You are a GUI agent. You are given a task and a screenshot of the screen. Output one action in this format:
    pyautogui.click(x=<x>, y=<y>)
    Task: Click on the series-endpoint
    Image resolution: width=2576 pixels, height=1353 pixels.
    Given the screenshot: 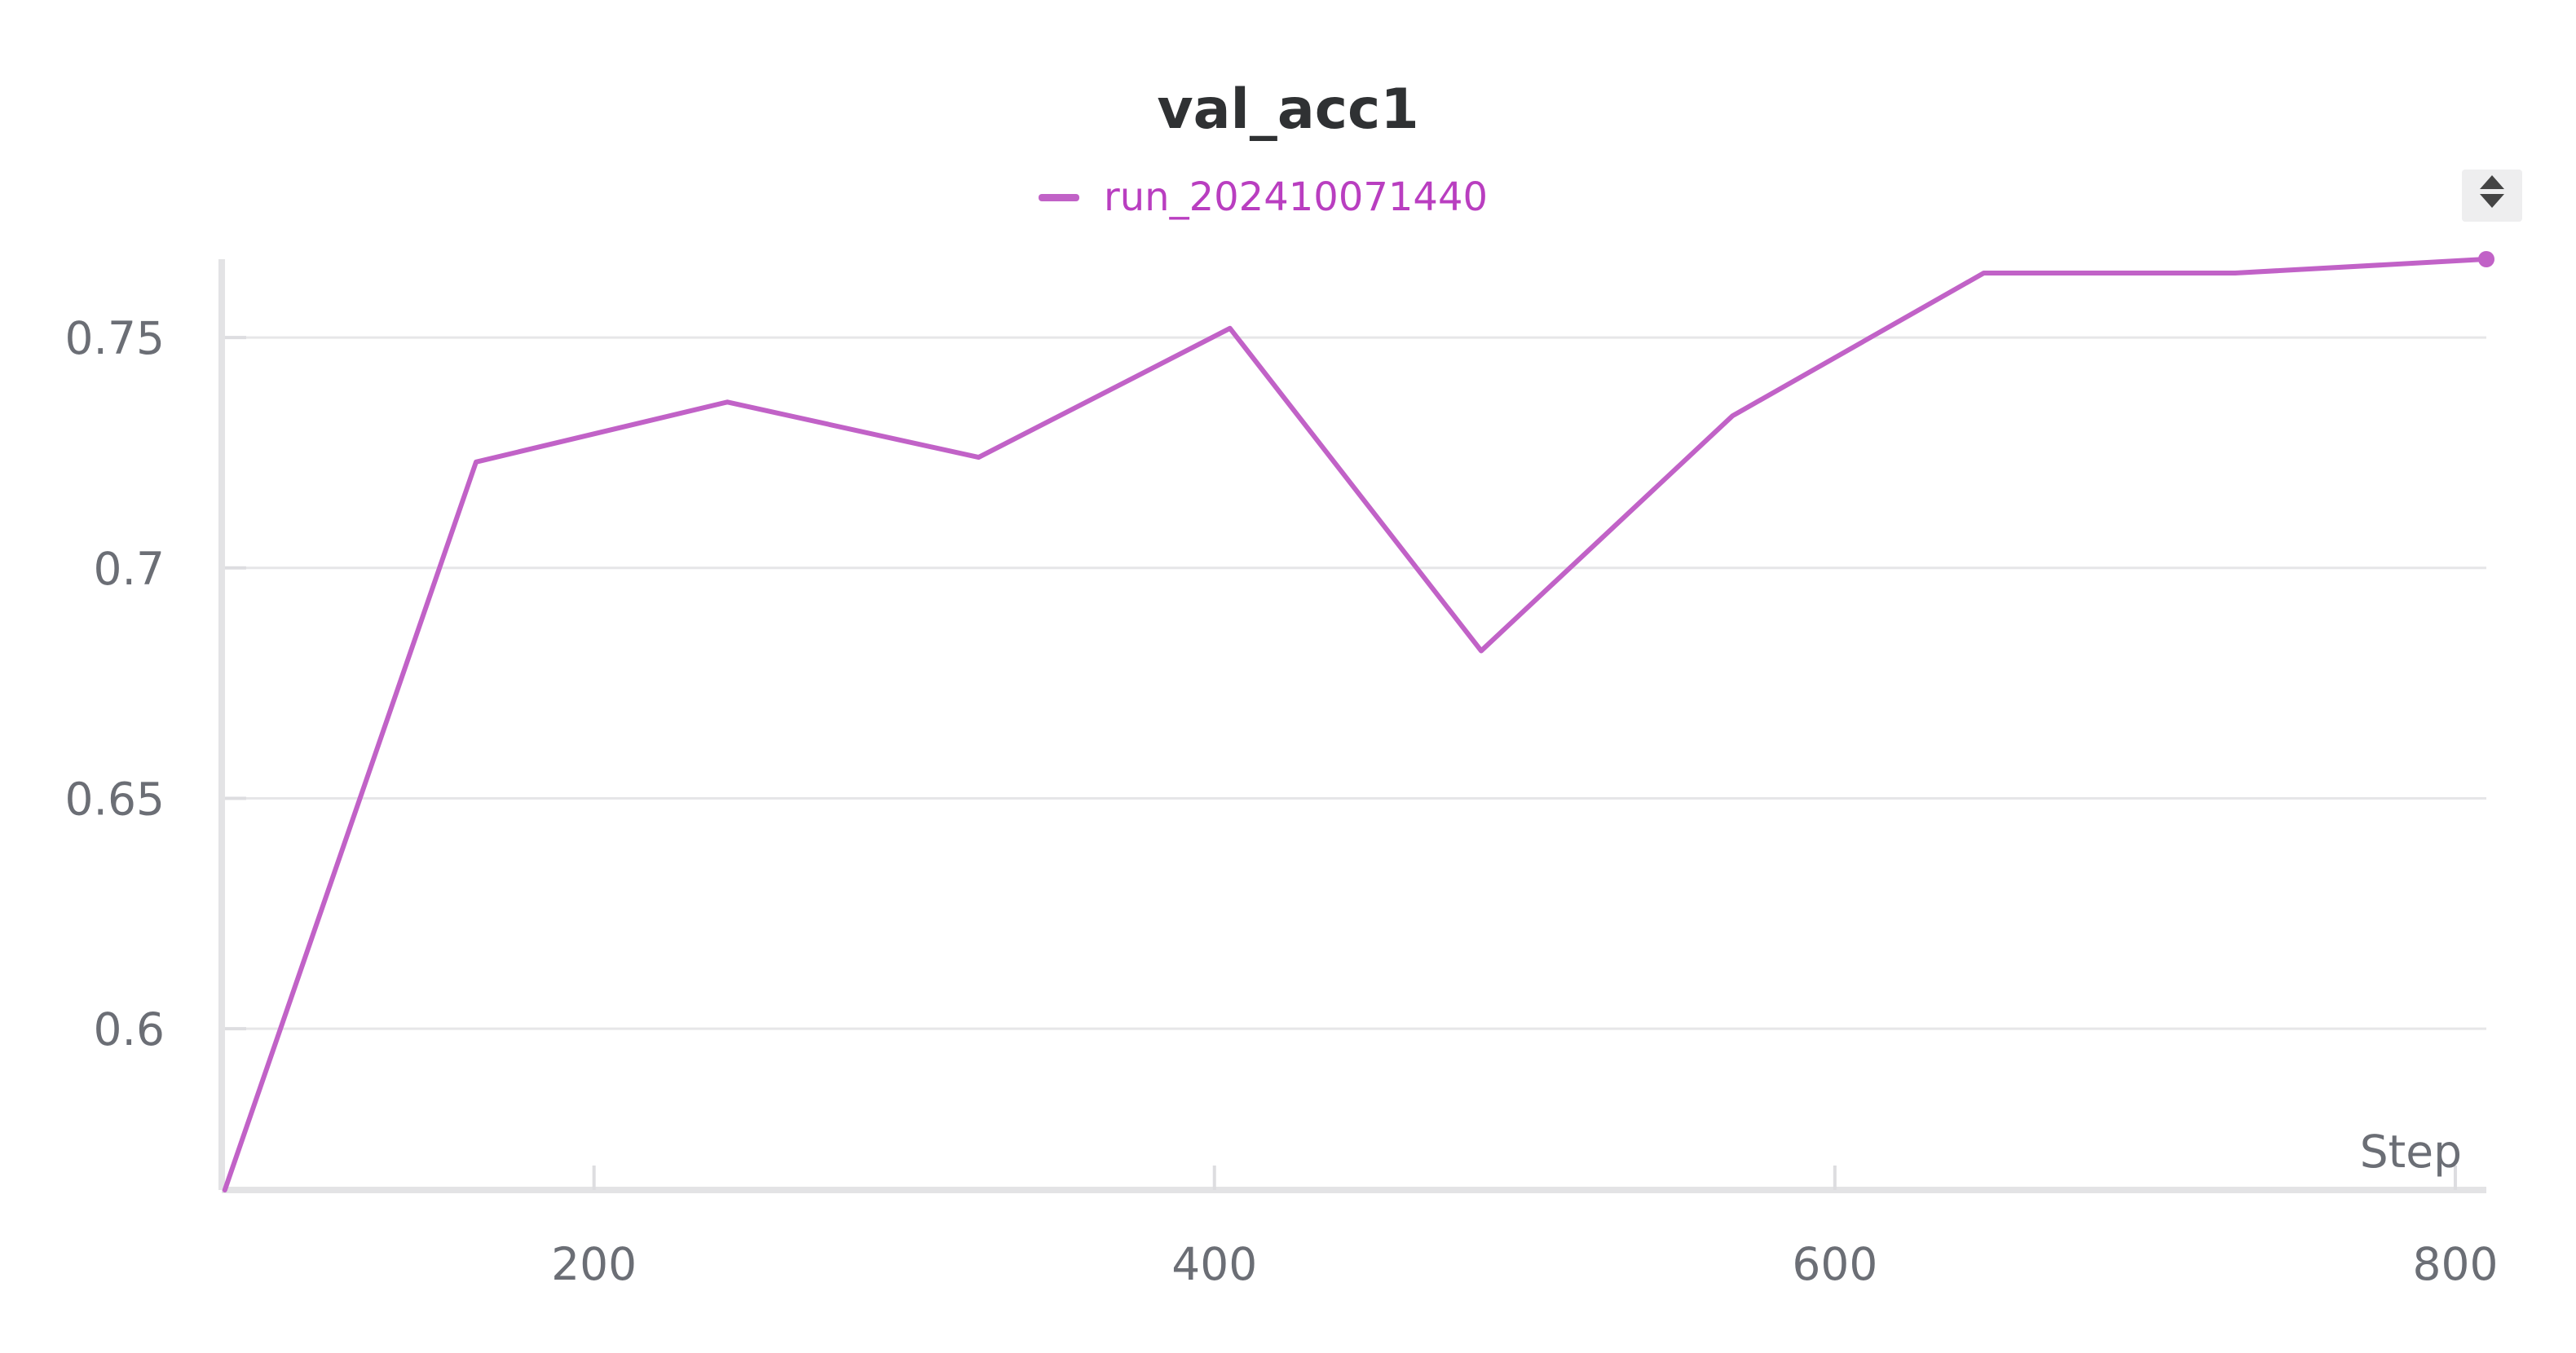 What is the action you would take?
    pyautogui.click(x=2486, y=259)
    